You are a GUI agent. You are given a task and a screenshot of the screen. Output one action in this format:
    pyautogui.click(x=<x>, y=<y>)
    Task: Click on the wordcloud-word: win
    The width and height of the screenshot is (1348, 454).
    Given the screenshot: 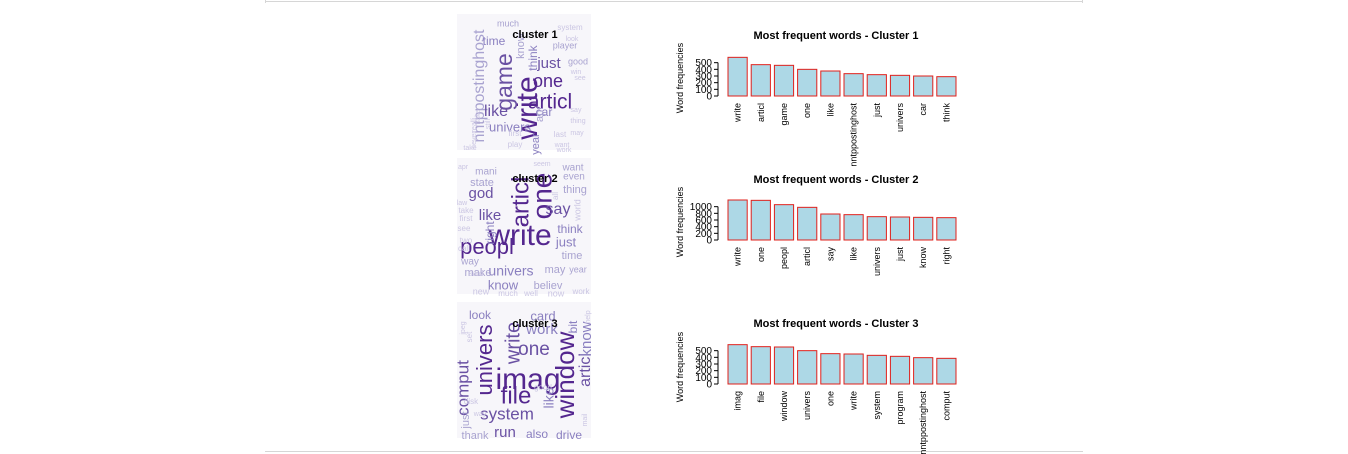 What is the action you would take?
    pyautogui.click(x=576, y=72)
    